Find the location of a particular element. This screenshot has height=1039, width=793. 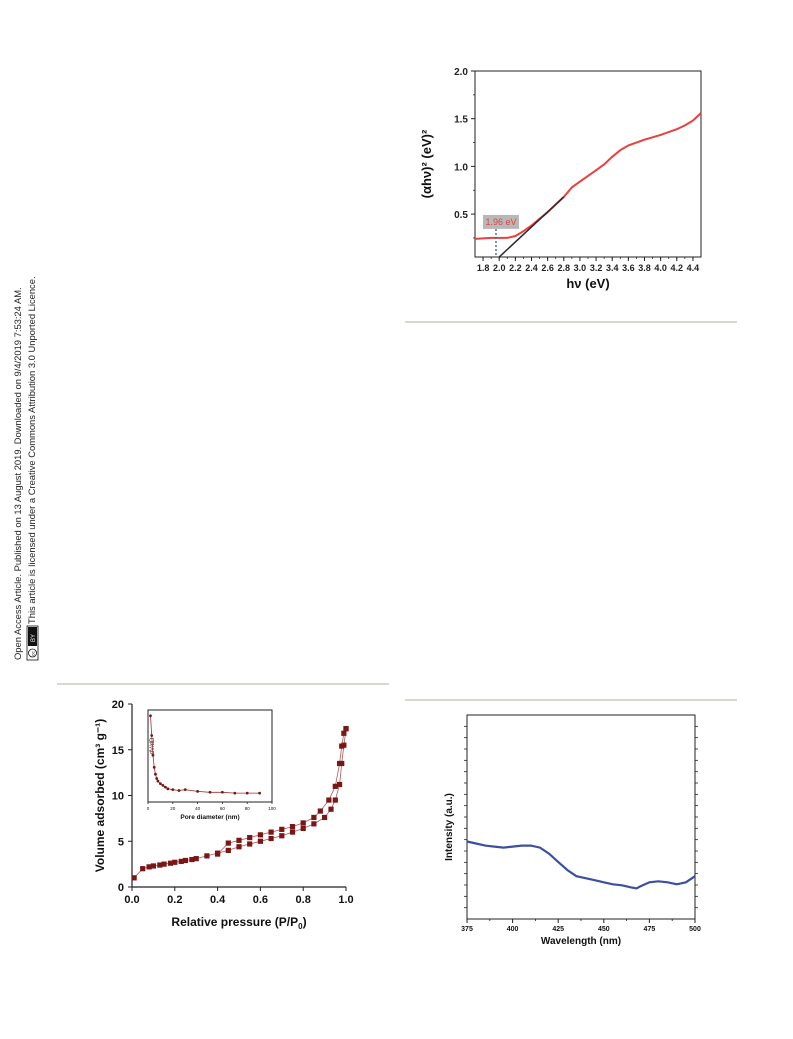

tauc-plot-frame is located at coordinates (588, 164).